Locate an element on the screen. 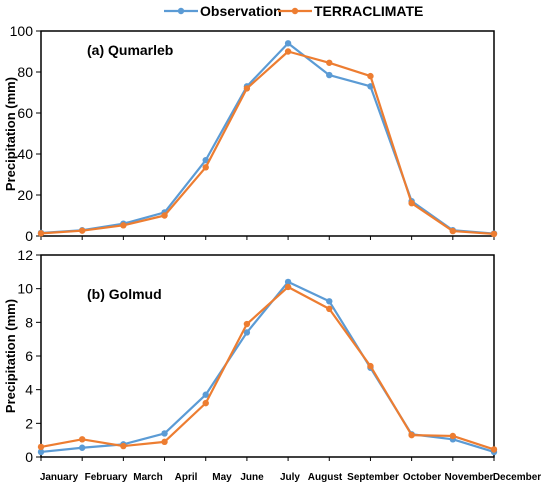 The image size is (550, 489). panel-a-ytick-label: 100 is located at coordinates (22, 31).